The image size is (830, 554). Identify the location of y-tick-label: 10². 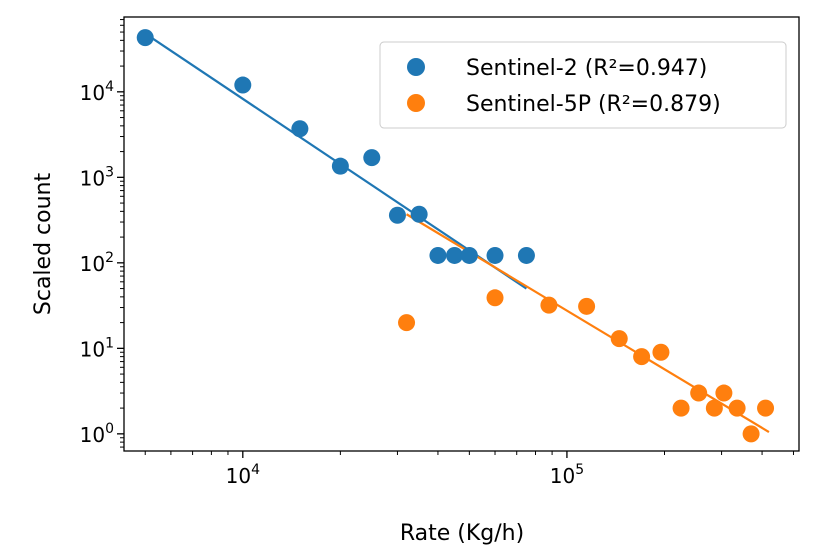
(97, 263).